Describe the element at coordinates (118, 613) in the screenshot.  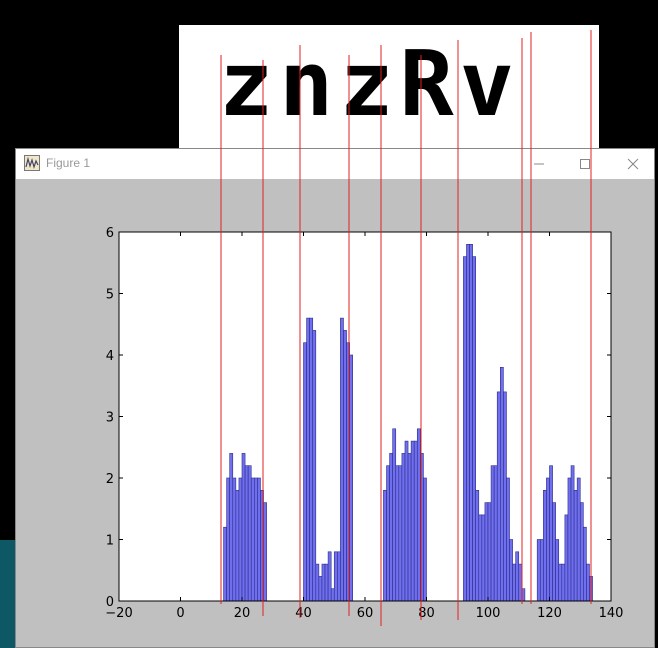
I see `x-tick-label: −20` at that location.